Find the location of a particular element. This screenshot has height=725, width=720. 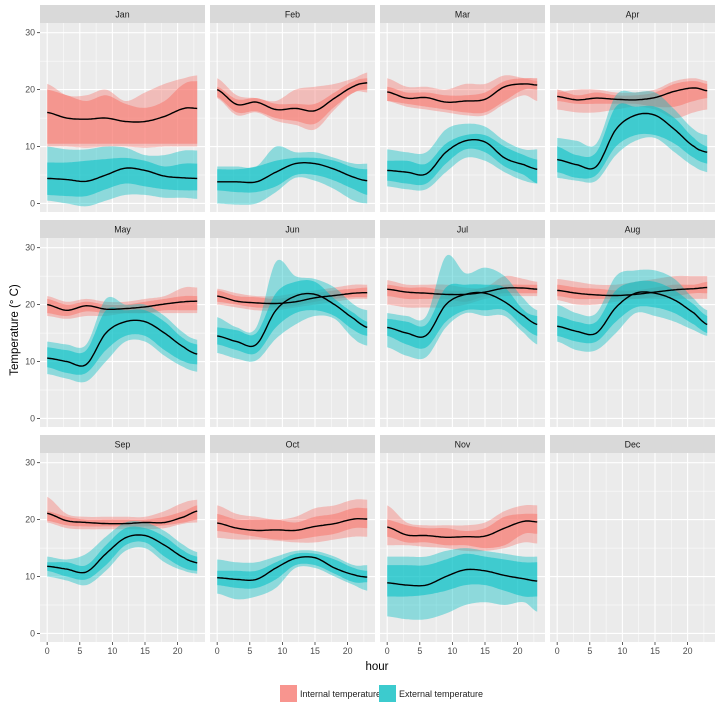

facet-strip-label: Feb is located at coordinates (292, 15).